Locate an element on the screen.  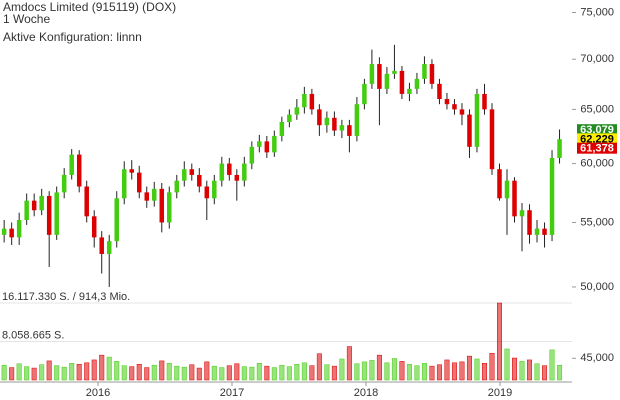
price-tag-label: 63,079 is located at coordinates (597, 130).